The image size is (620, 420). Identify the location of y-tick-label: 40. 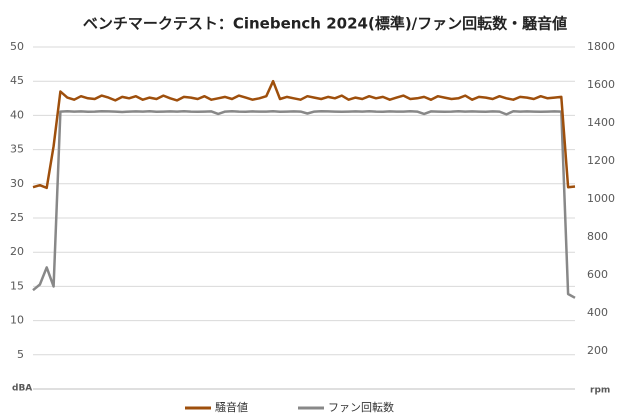
(17, 114).